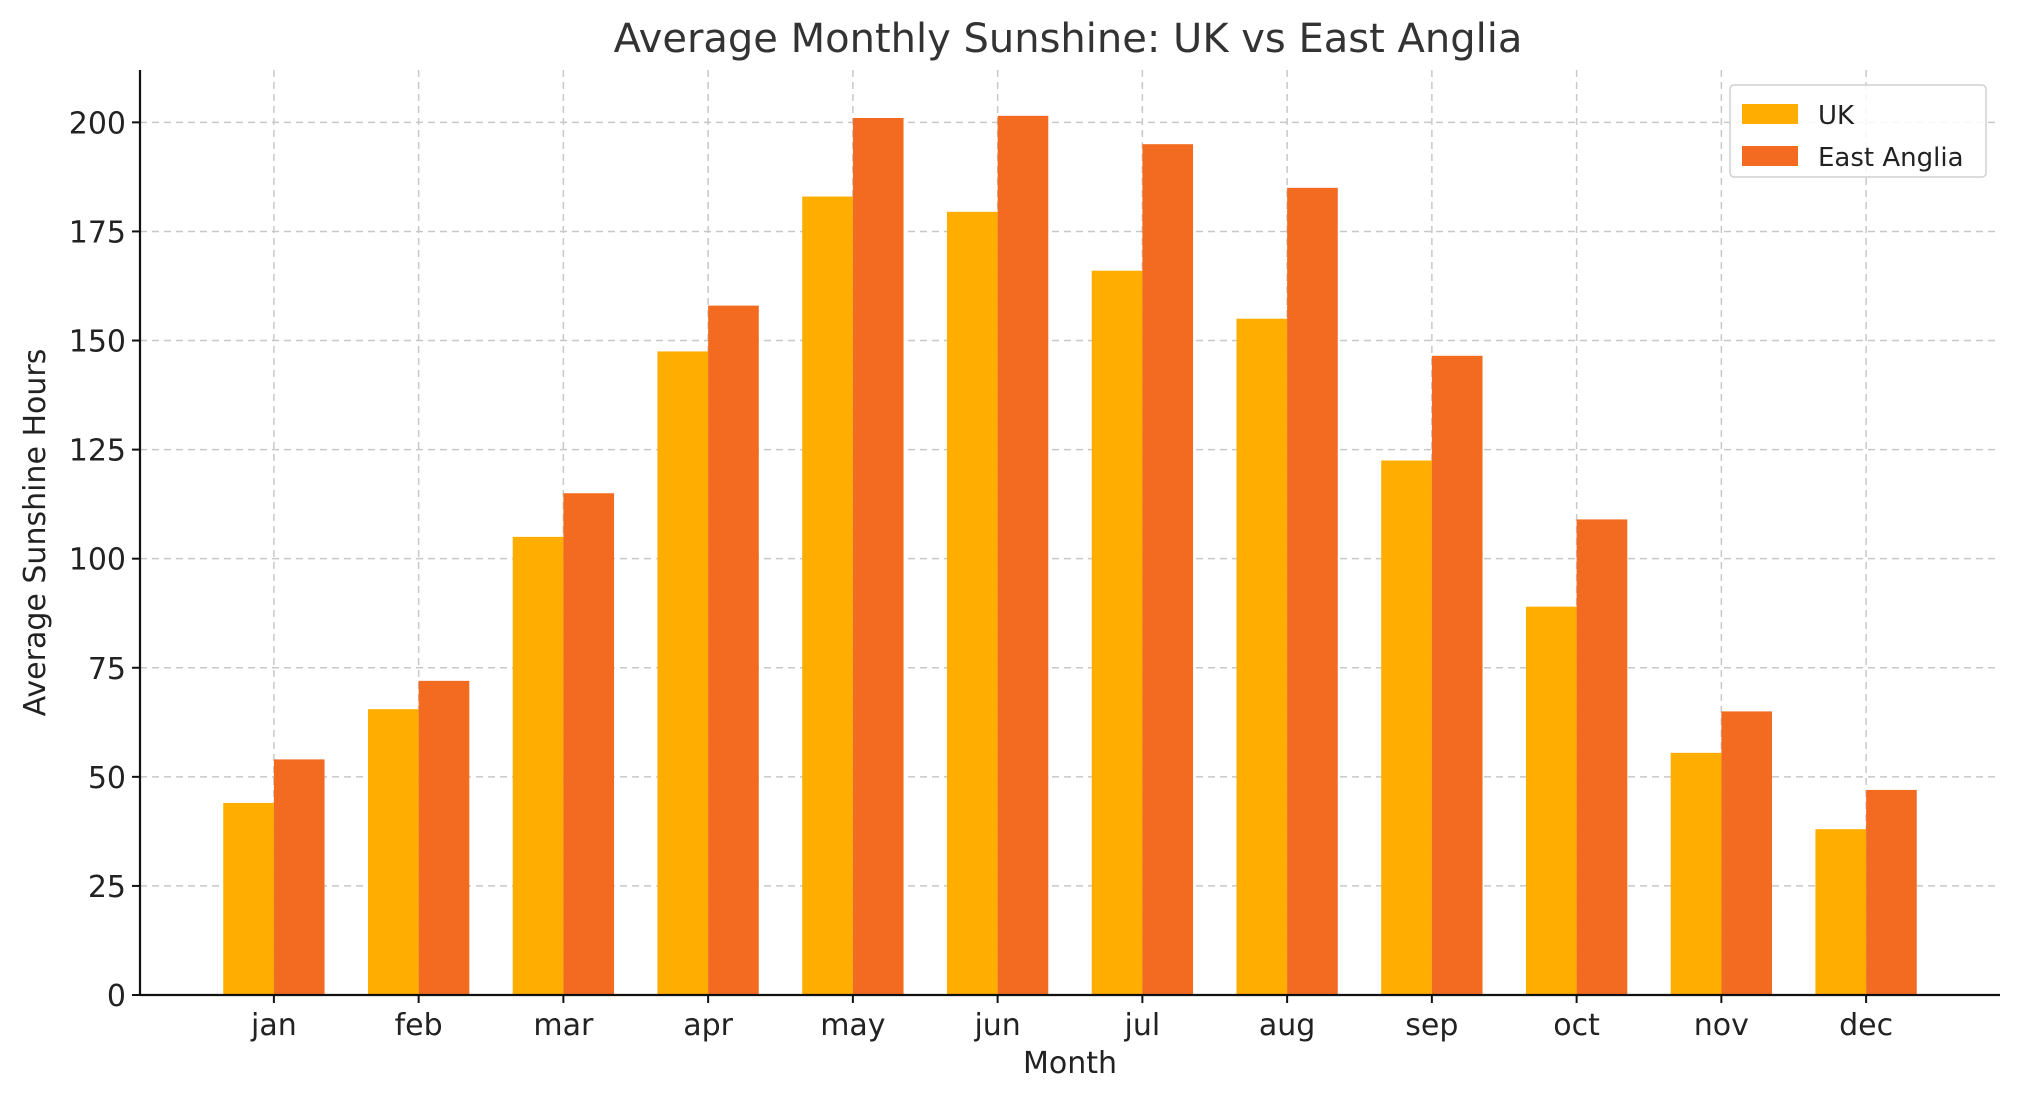  What do you see at coordinates (1431, 1025) in the screenshot?
I see `x-tick-label: sep` at bounding box center [1431, 1025].